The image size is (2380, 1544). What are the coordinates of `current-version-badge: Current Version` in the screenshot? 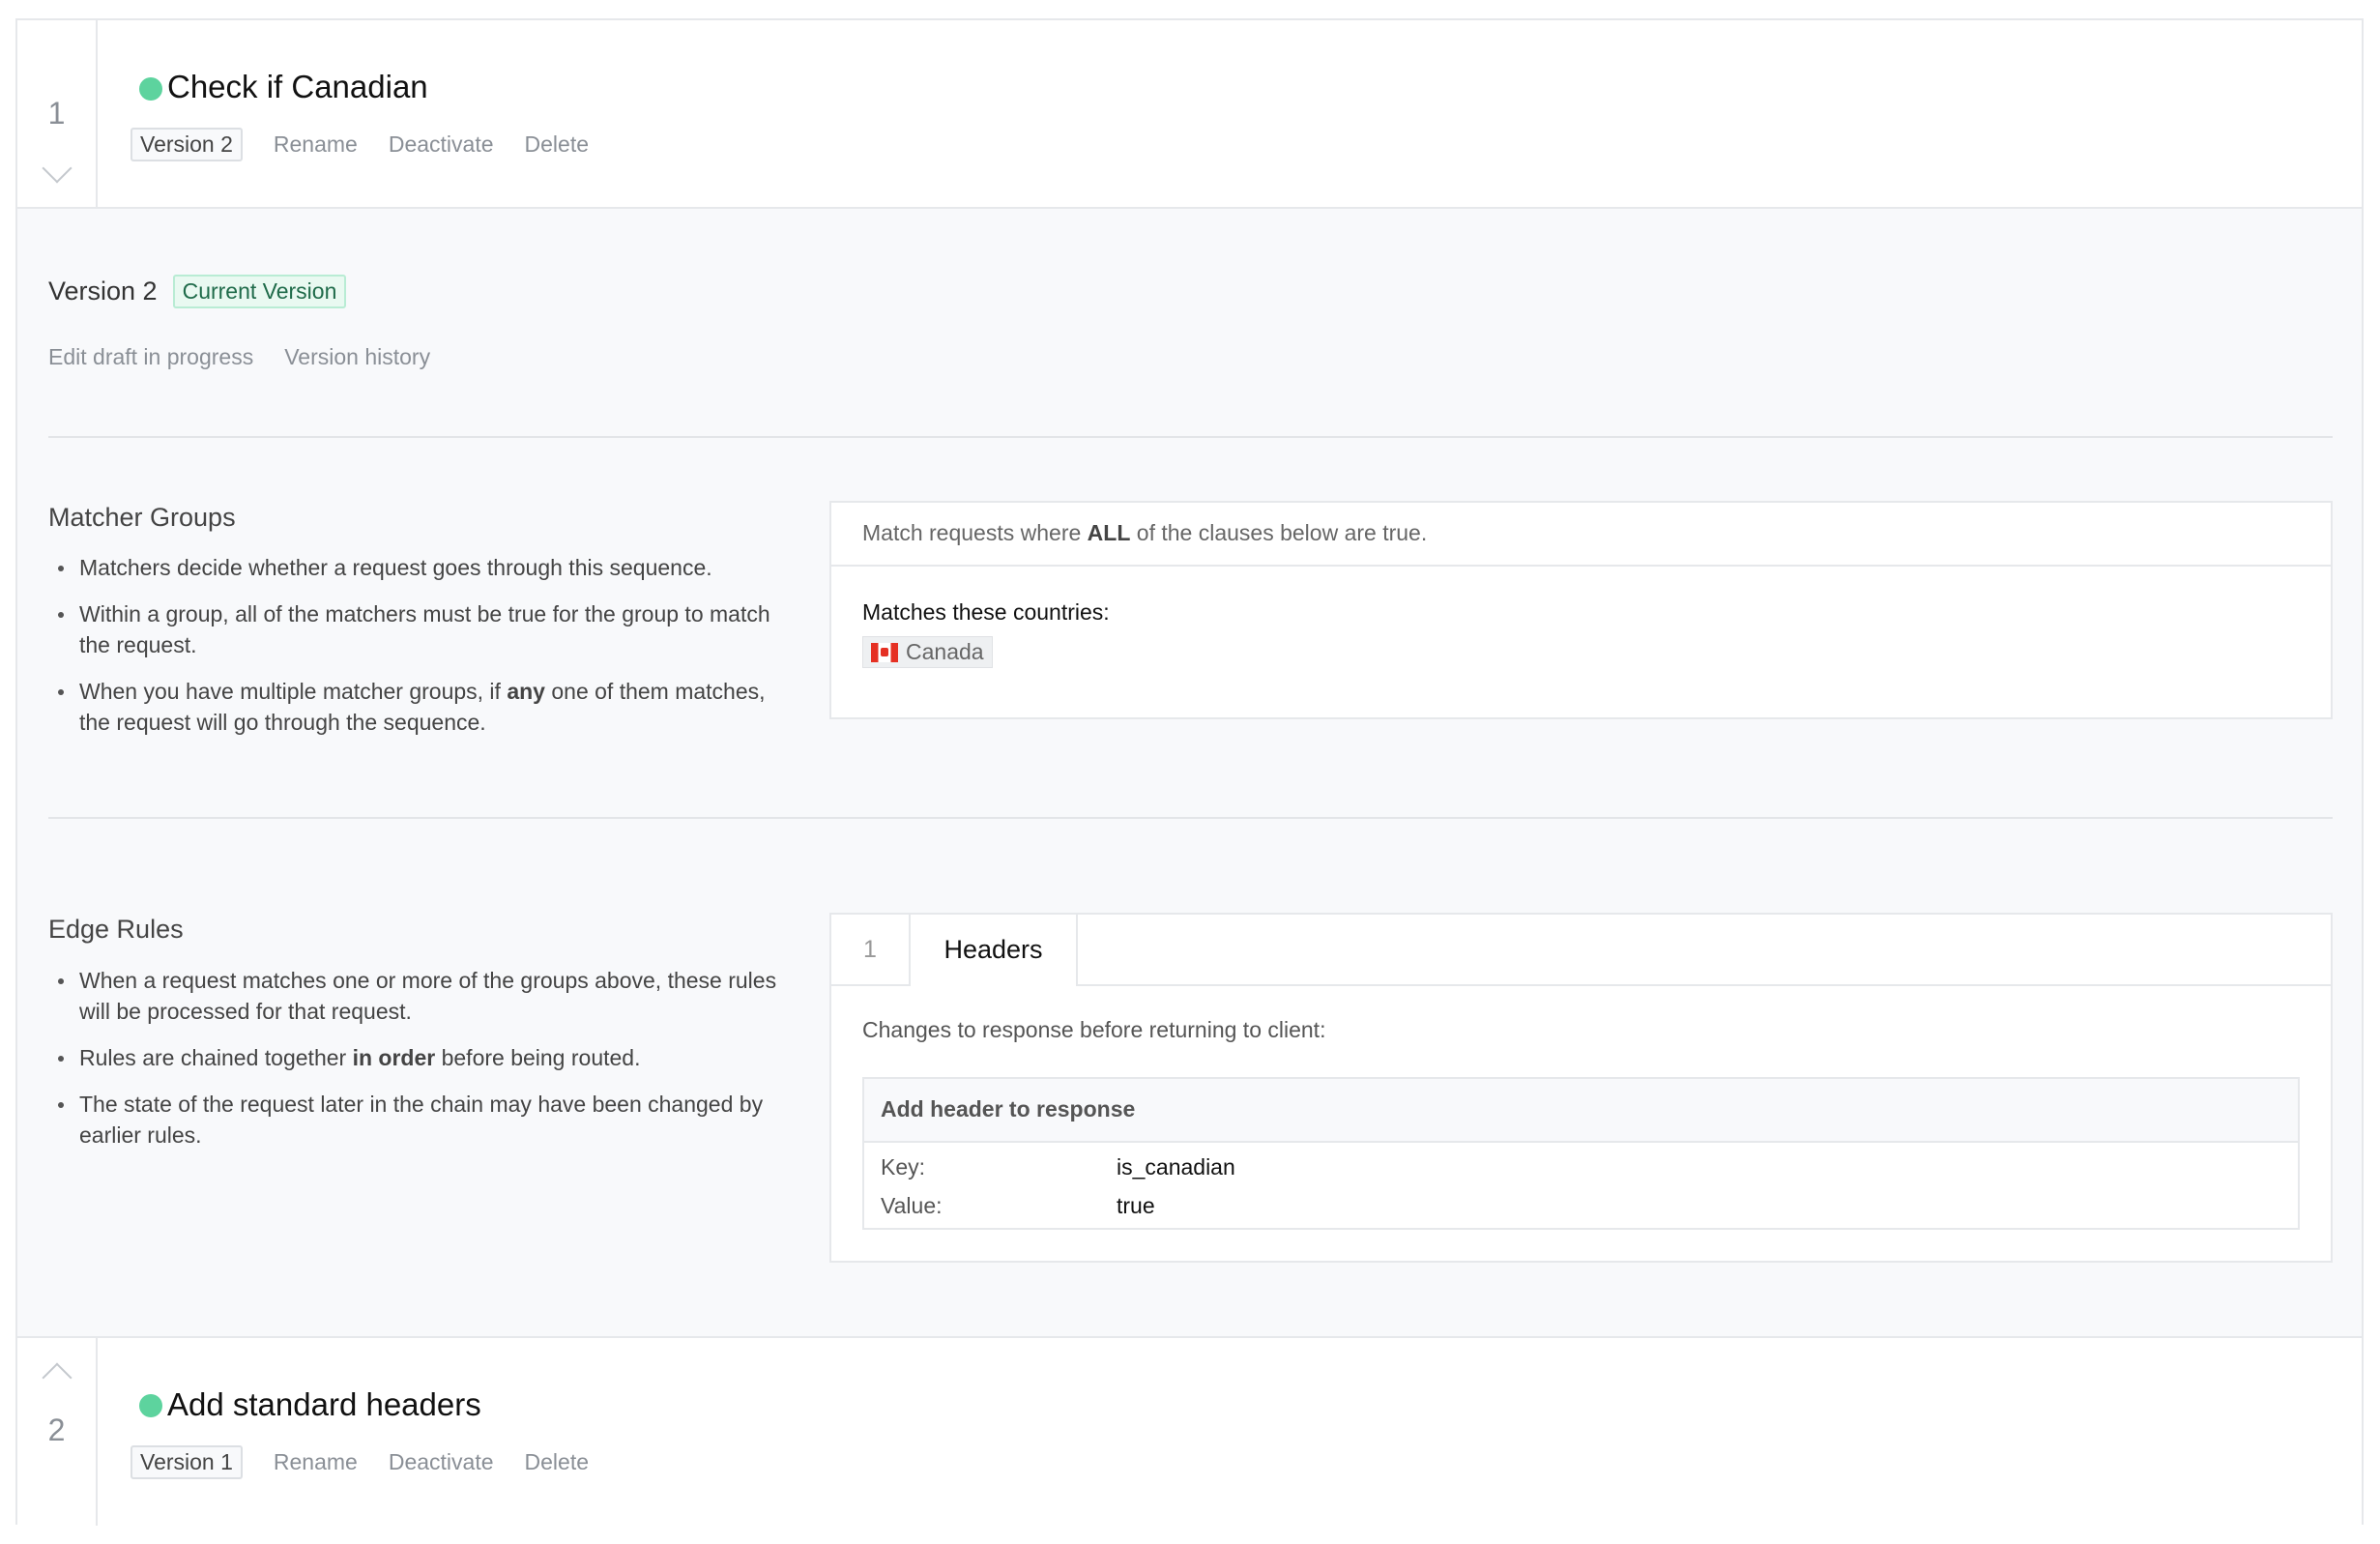 It's located at (260, 291).